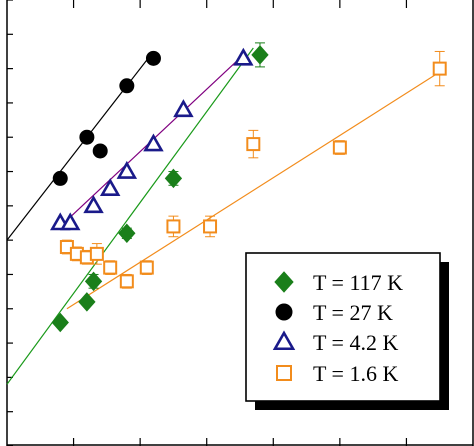 This screenshot has width=474, height=446. I want to click on legend-label: T = 1.6 K, so click(355, 373).